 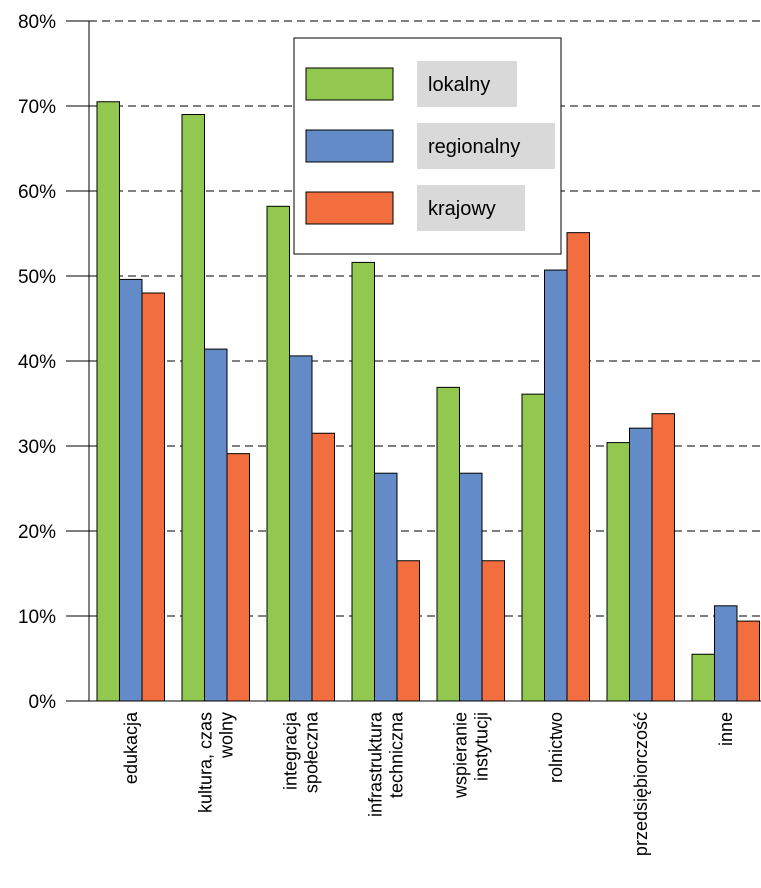 What do you see at coordinates (37, 532) in the screenshot?
I see `y-tick-label: 20%` at bounding box center [37, 532].